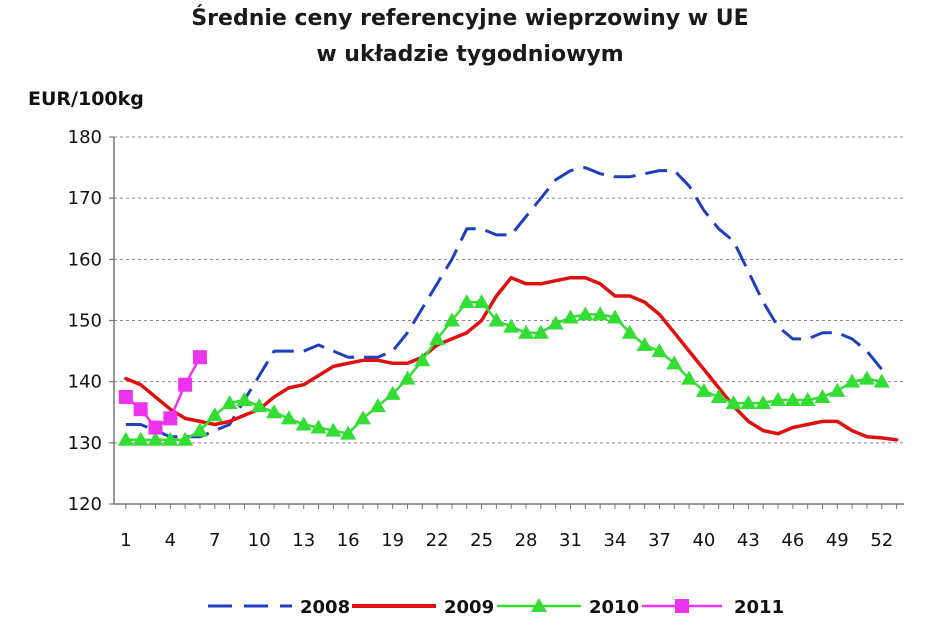 Image resolution: width=940 pixels, height=626 pixels. Describe the element at coordinates (759, 607) in the screenshot. I see `legend-label-2011: 2011` at that location.